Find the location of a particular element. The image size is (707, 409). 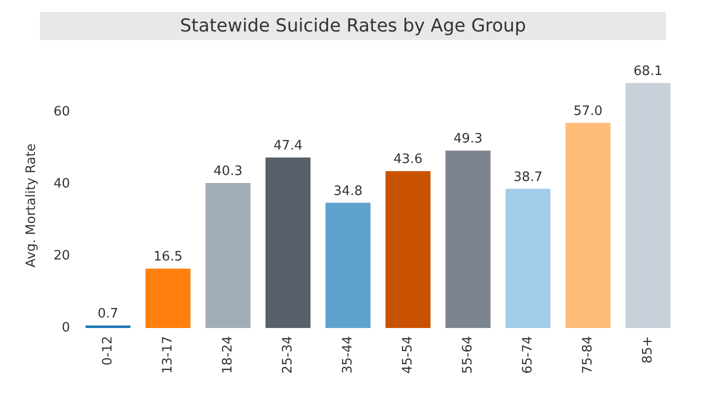

y-tick-label: 20 is located at coordinates (61, 256).